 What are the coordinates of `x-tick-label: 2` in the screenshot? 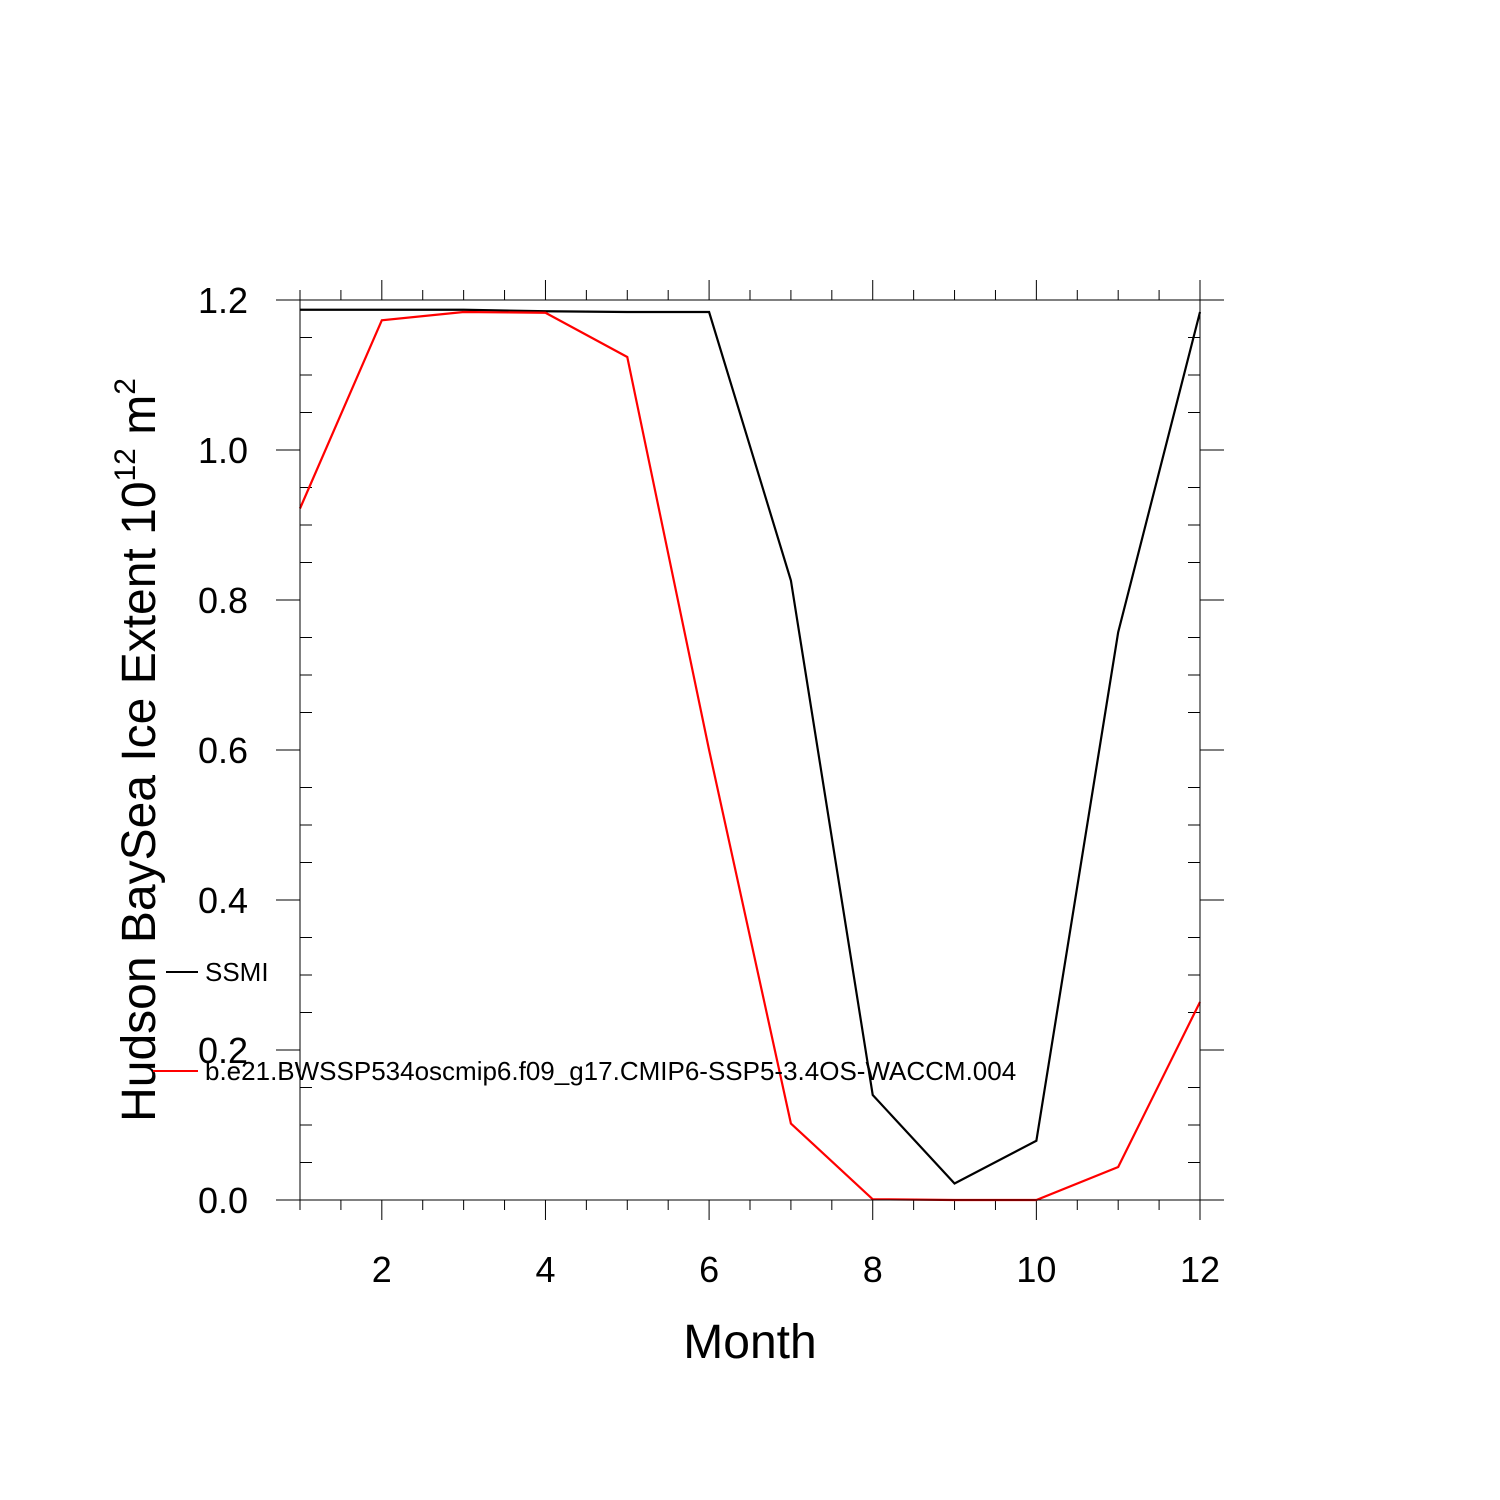 It's located at (382, 1269).